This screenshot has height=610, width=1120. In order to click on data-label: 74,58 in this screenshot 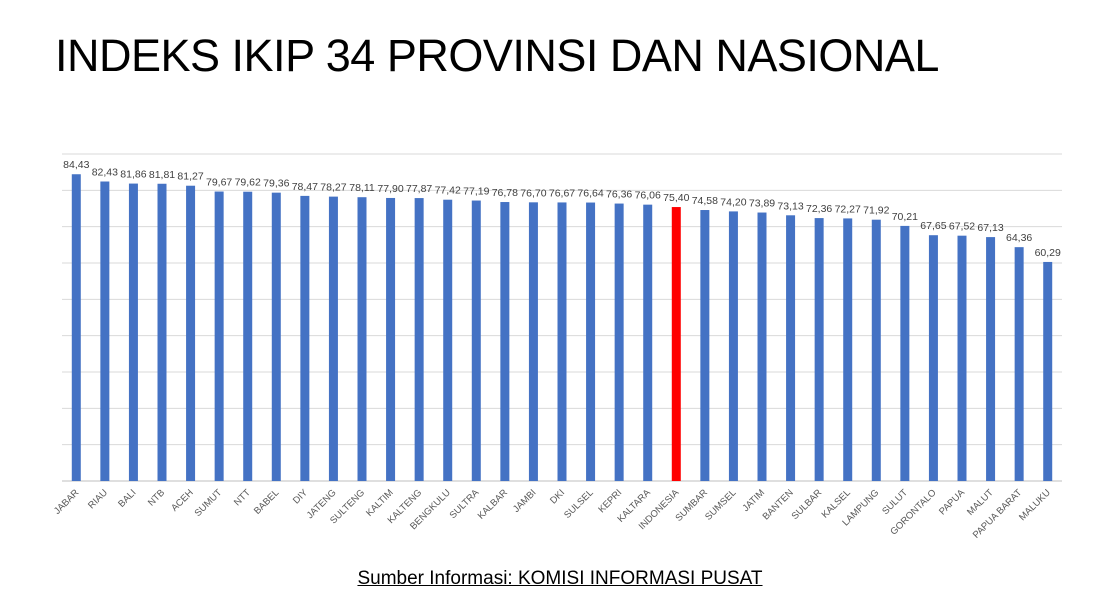, I will do `click(705, 201)`.